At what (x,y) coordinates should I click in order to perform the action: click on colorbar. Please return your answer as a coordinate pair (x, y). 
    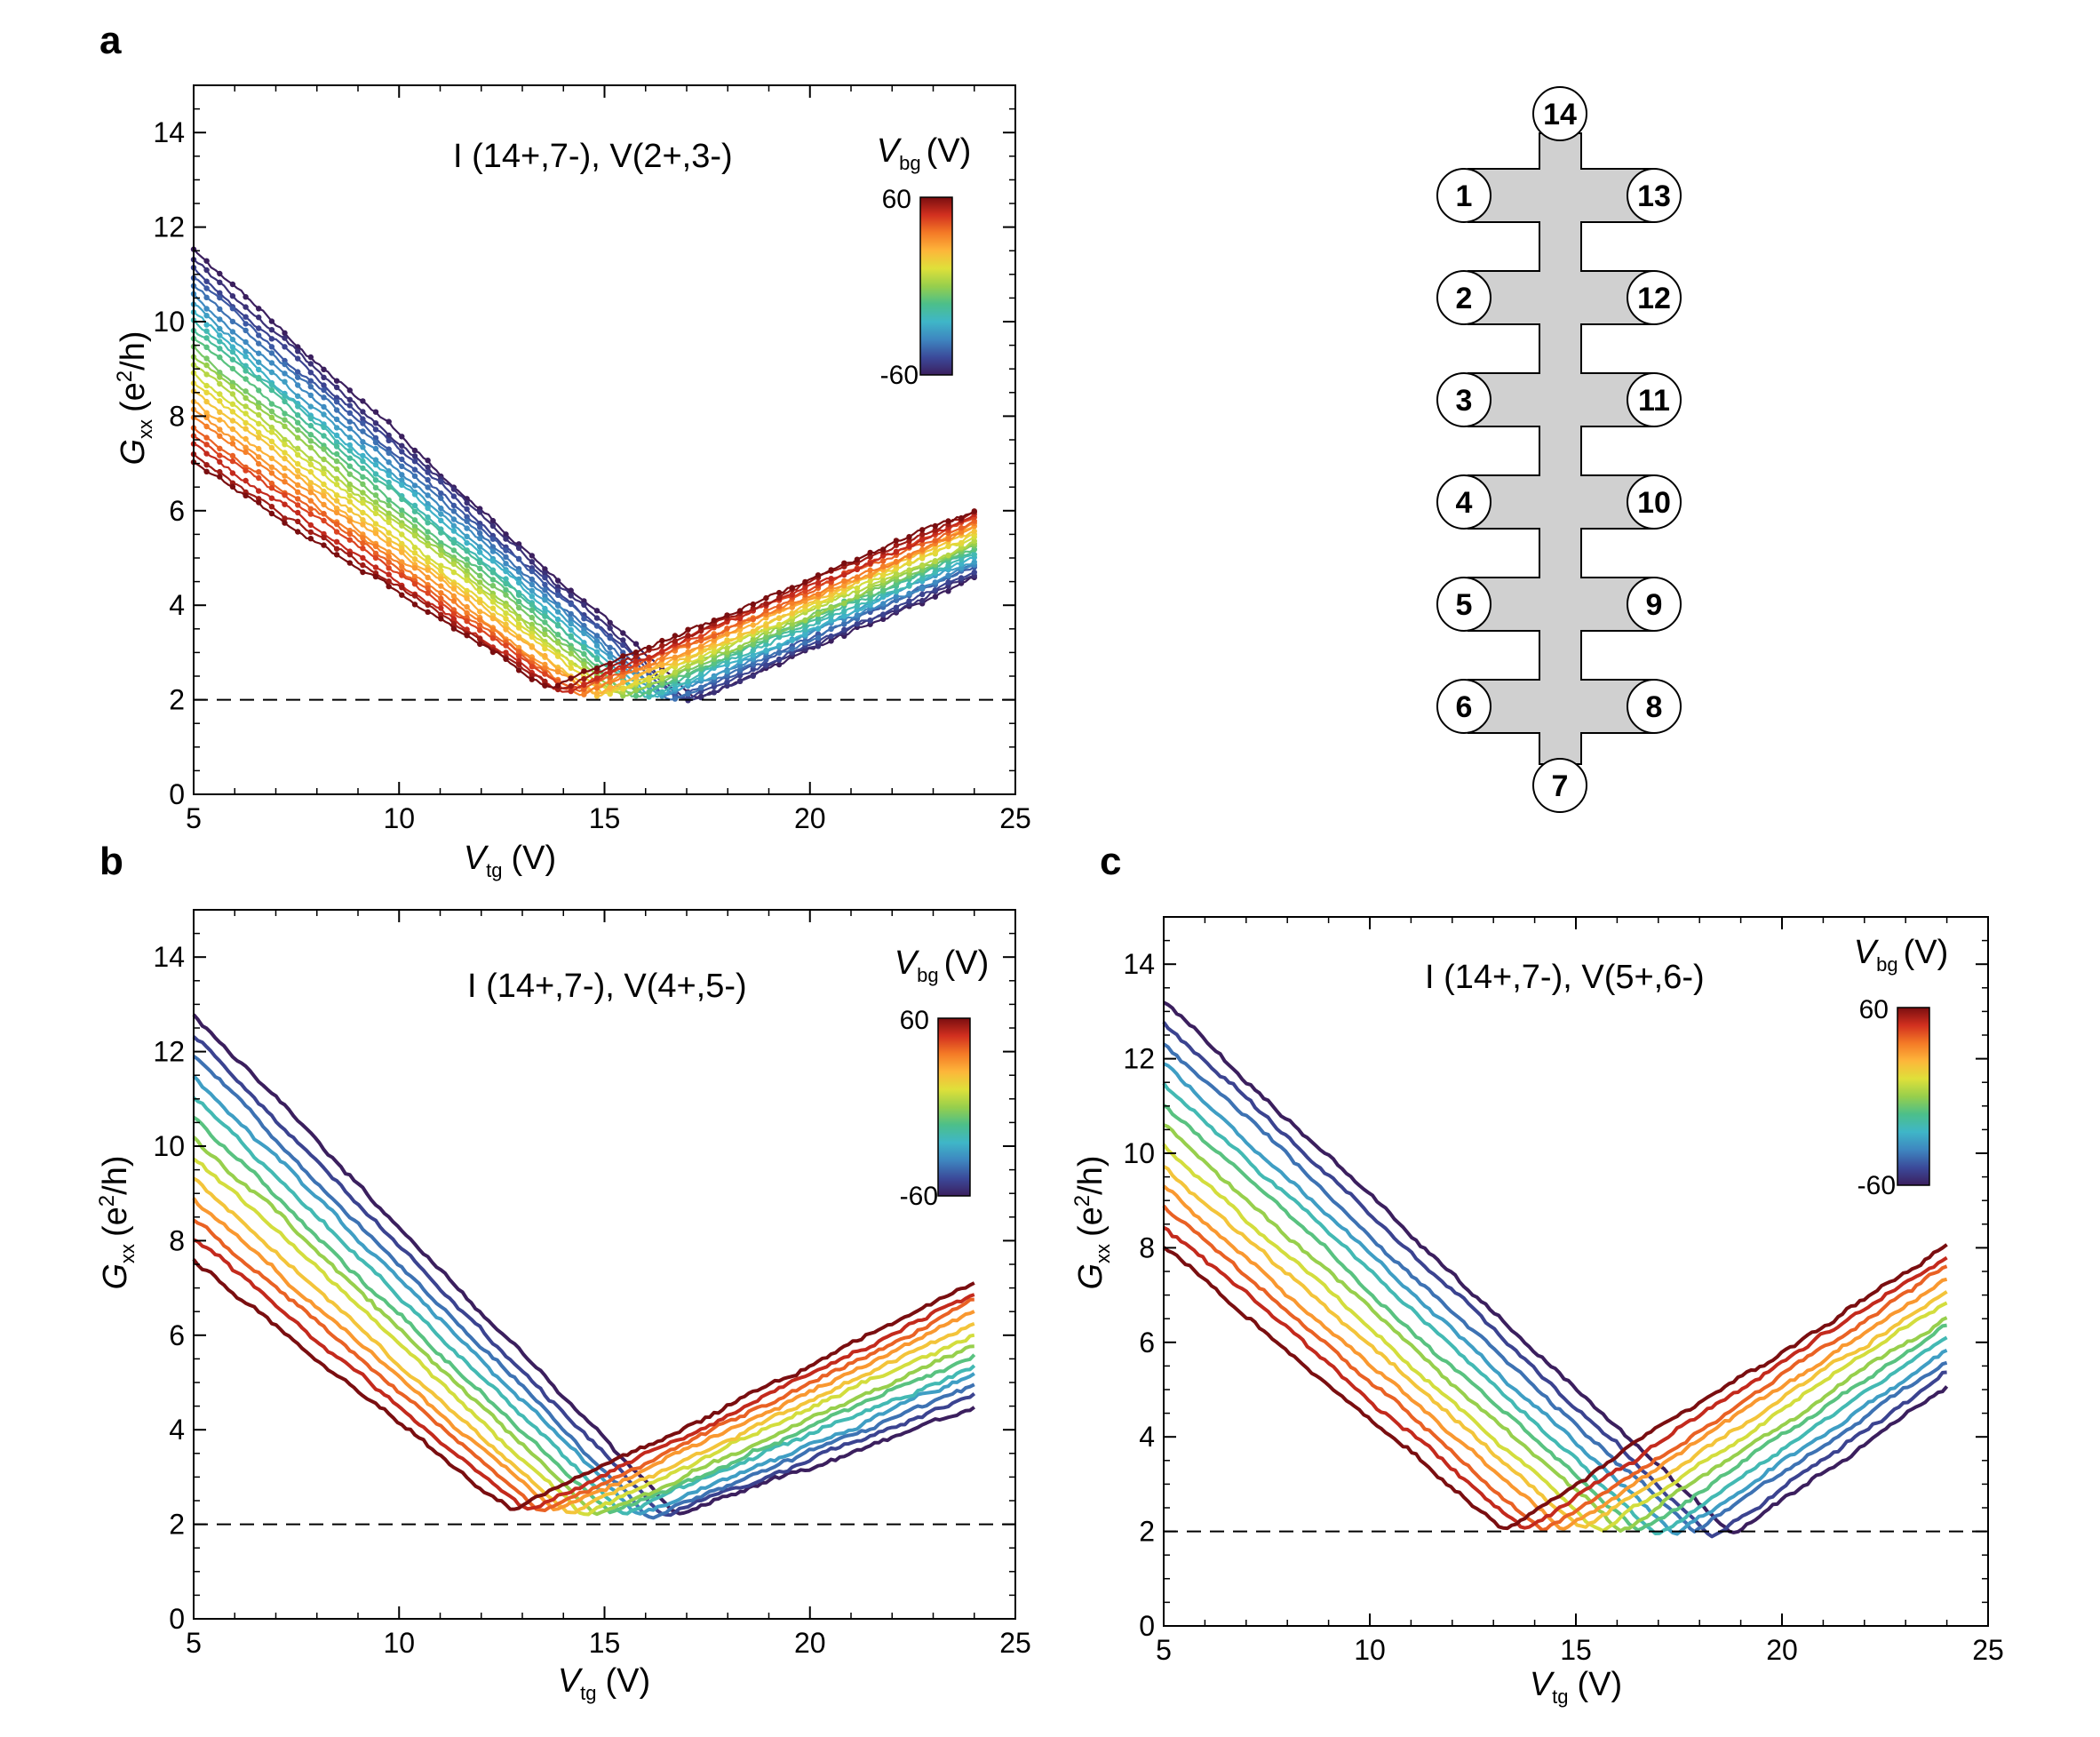
    Looking at the image, I should click on (936, 286).